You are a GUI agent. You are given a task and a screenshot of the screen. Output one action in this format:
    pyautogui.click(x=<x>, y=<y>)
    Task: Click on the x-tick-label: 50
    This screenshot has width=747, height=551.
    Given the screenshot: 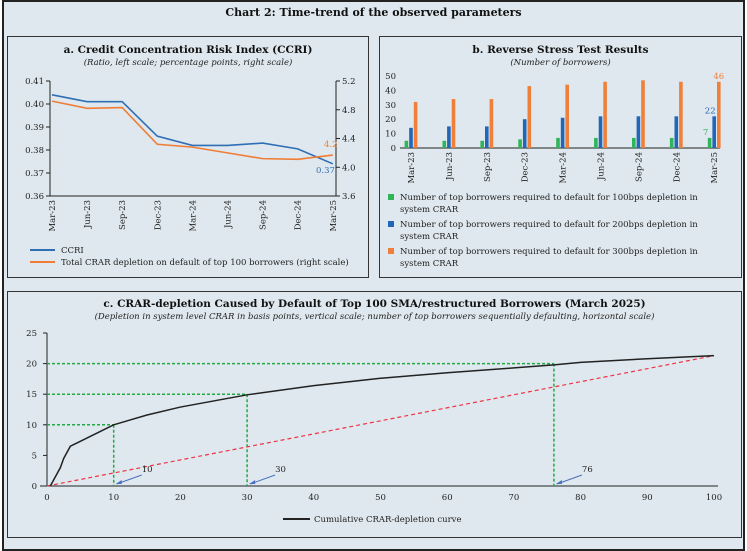 What is the action you would take?
    pyautogui.click(x=380, y=498)
    